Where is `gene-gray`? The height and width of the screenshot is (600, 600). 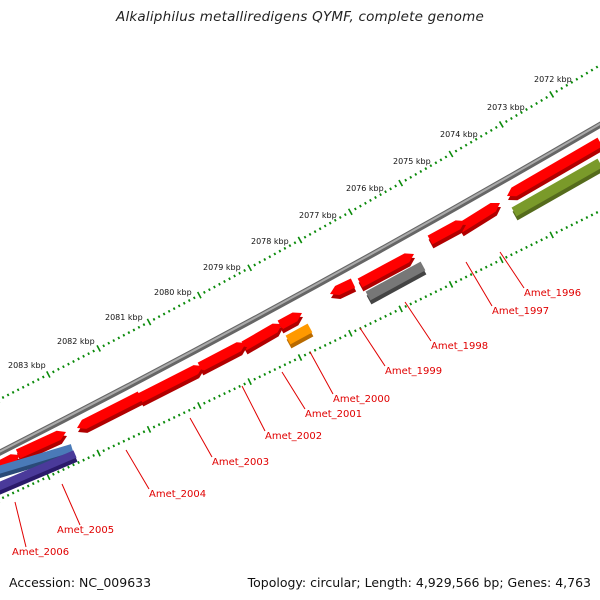 gene-gray is located at coordinates (396, 283).